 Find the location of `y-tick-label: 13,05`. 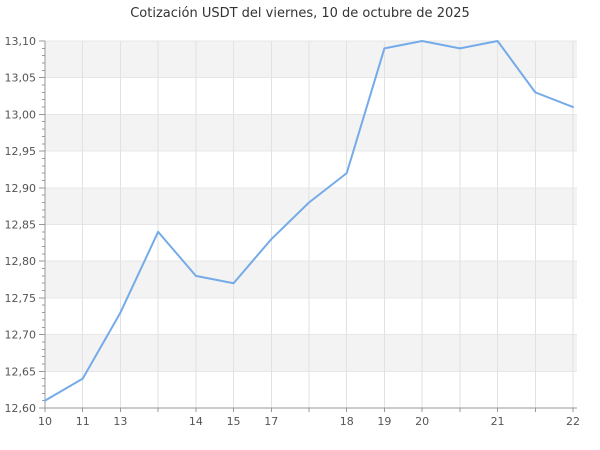

y-tick-label: 13,05 is located at coordinates (21, 78).